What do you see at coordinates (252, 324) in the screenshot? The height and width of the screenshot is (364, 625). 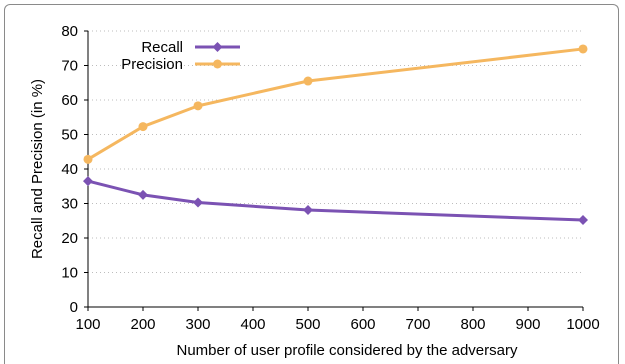 I see `x-tick-label-400: 400` at bounding box center [252, 324].